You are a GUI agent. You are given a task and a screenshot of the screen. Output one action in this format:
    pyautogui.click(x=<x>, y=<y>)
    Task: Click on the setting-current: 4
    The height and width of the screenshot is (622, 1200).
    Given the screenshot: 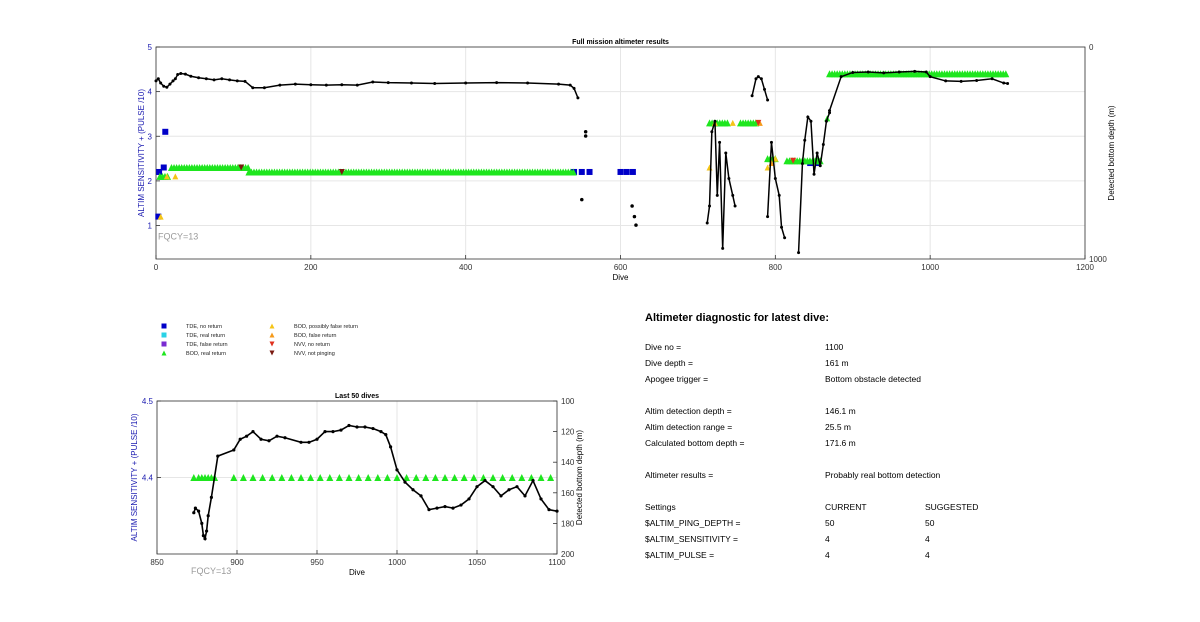 What is the action you would take?
    pyautogui.click(x=827, y=555)
    